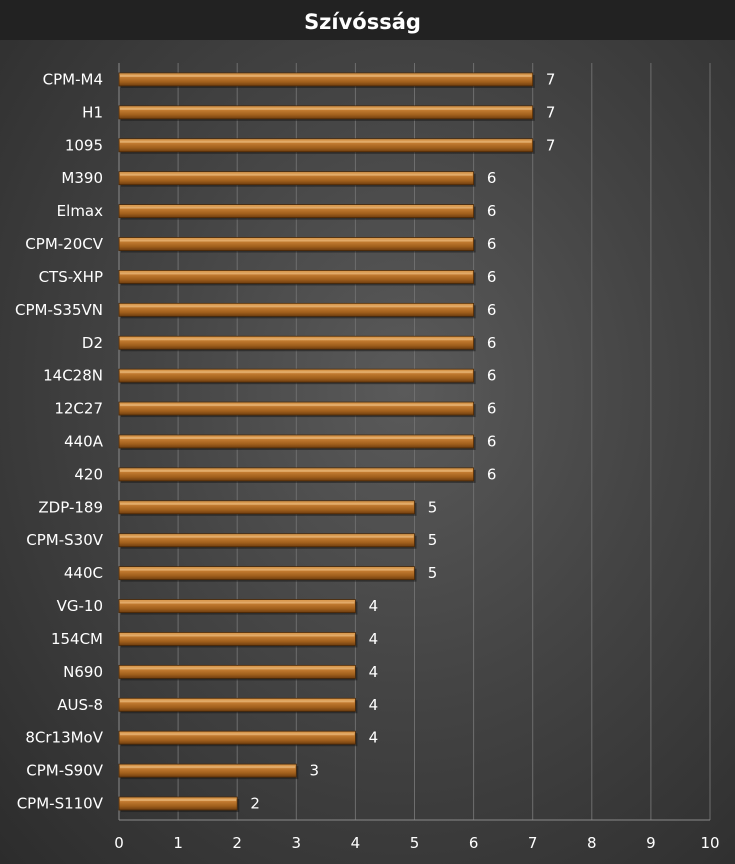 The height and width of the screenshot is (864, 735). What do you see at coordinates (59, 310) in the screenshot?
I see `category-label: CPM-S35VN` at bounding box center [59, 310].